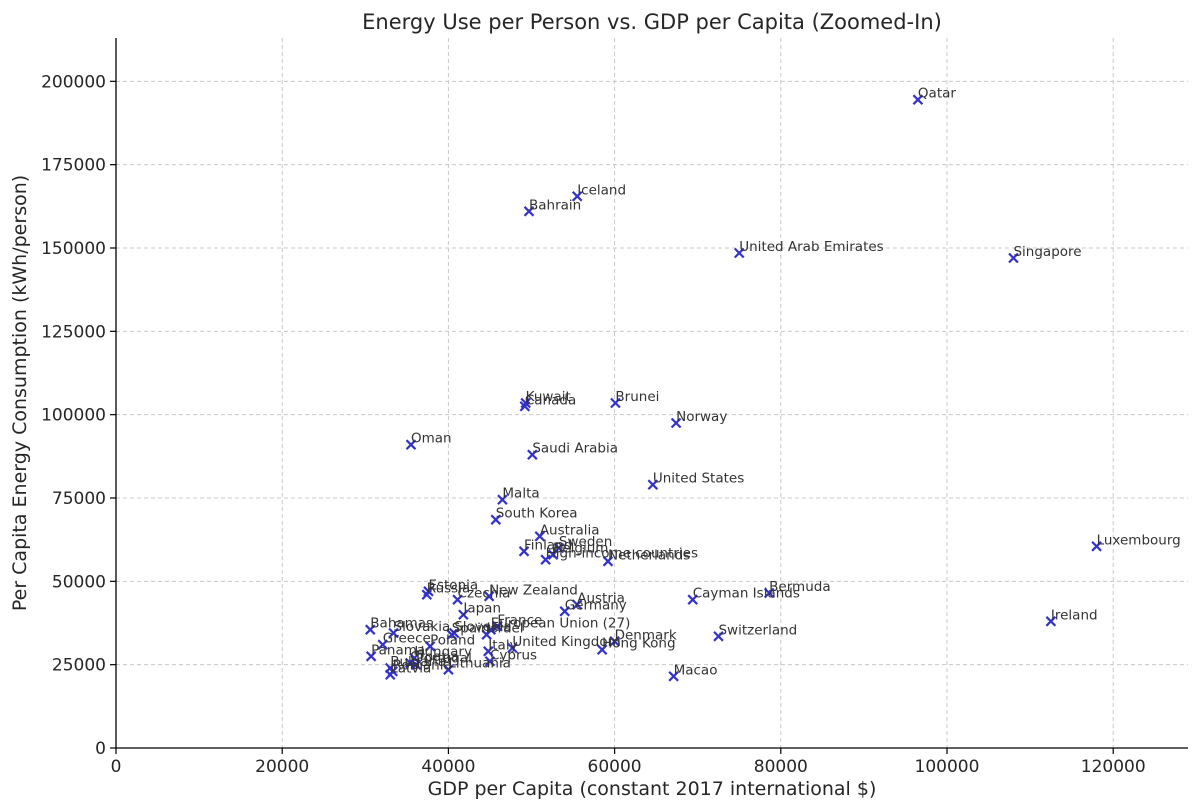 This screenshot has width=1200, height=810. What do you see at coordinates (649, 555) in the screenshot?
I see `point-label: Netherlands` at bounding box center [649, 555].